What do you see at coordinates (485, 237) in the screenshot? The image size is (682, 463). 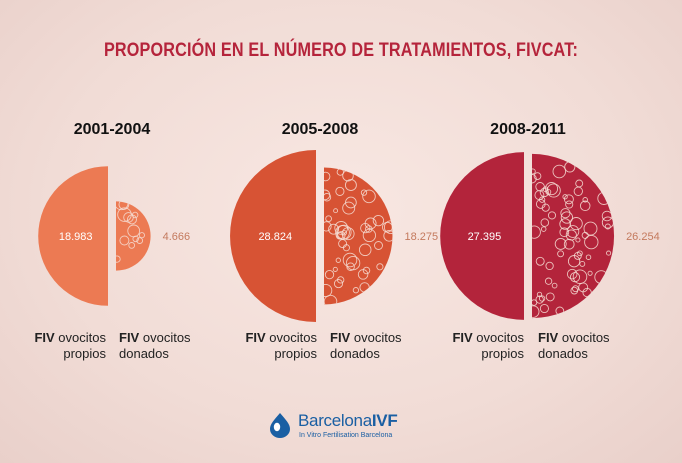 I see `value-label-propios-3: 27.395` at bounding box center [485, 237].